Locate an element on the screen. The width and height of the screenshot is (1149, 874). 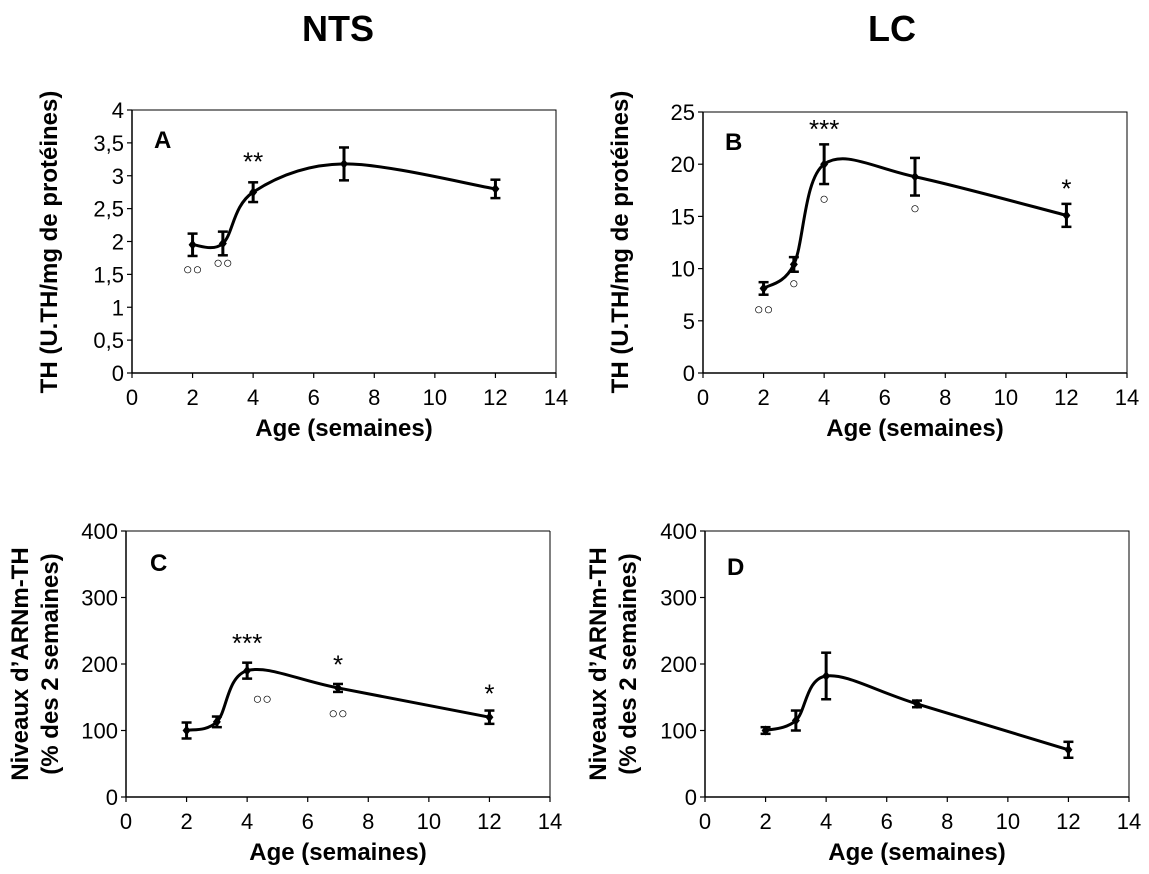
y-tick-label: 5 is located at coordinates (689, 321).